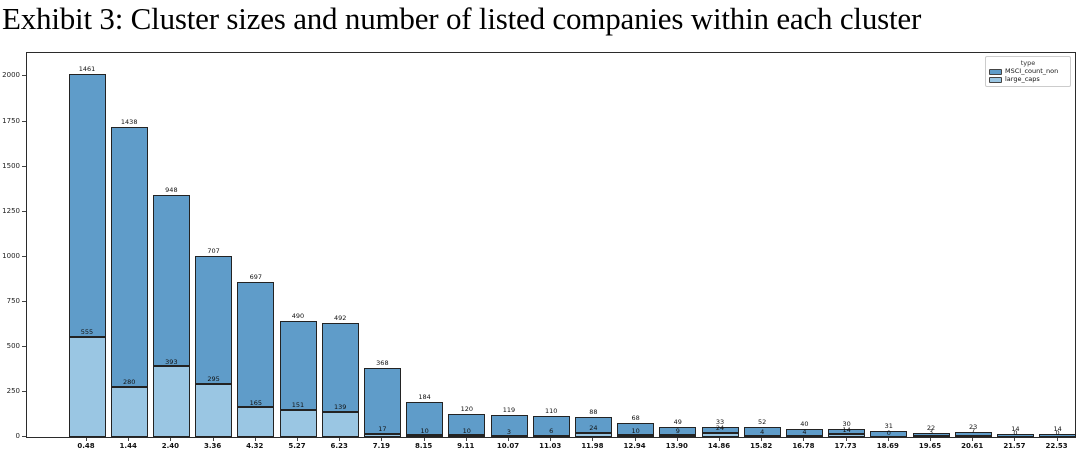 The height and width of the screenshot is (450, 1080). I want to click on x-tick-label: 15.82, so click(761, 446).